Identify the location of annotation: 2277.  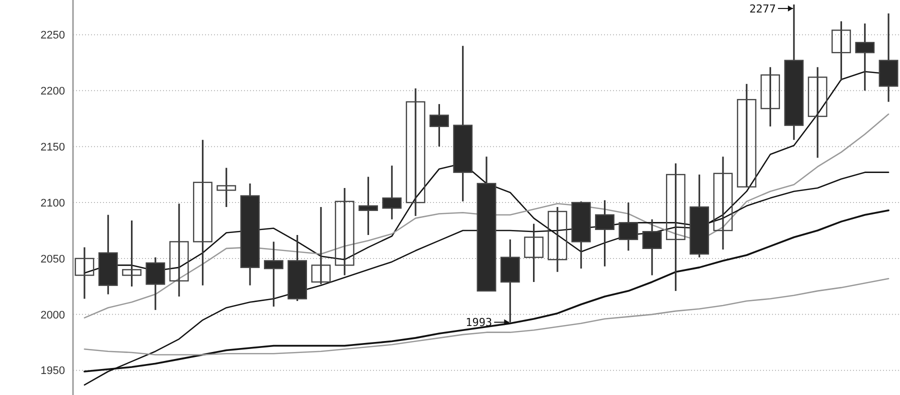
(762, 9).